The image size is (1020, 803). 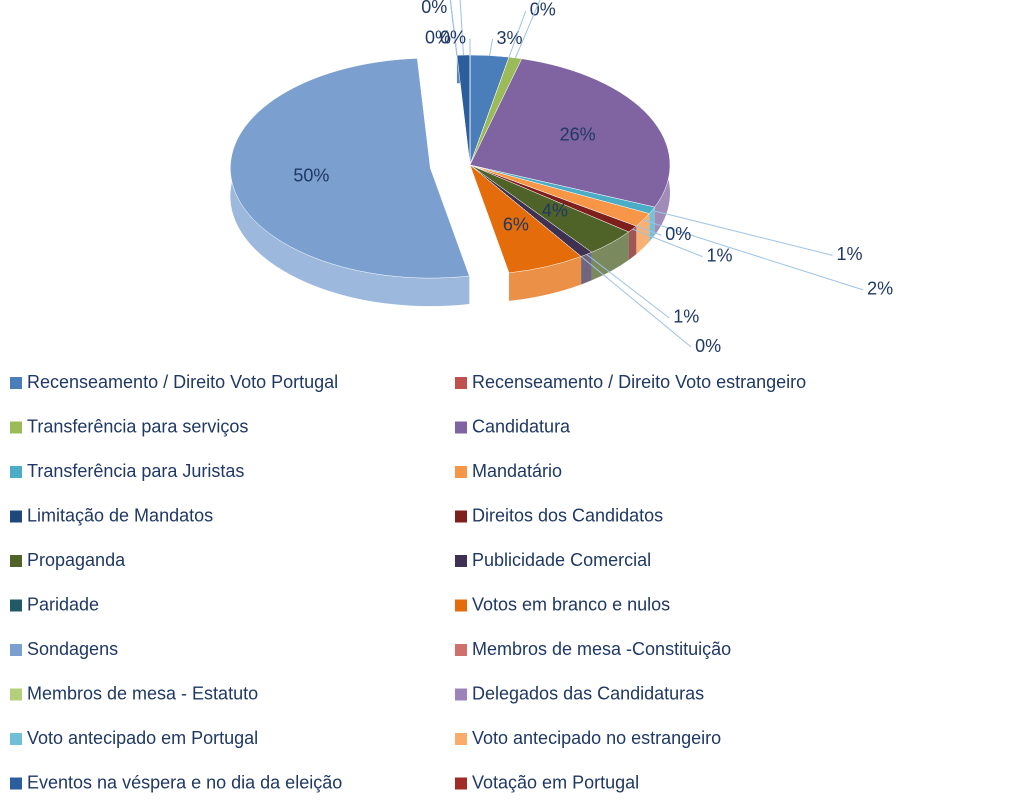 I want to click on legend-label: Candidatura, so click(x=521, y=426).